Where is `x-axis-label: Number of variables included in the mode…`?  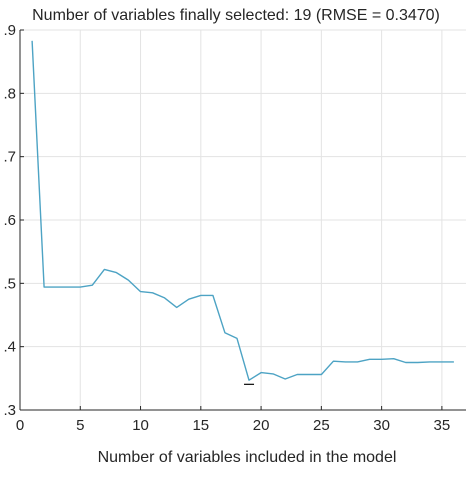 x-axis-label: Number of variables included in the mode… is located at coordinates (247, 457).